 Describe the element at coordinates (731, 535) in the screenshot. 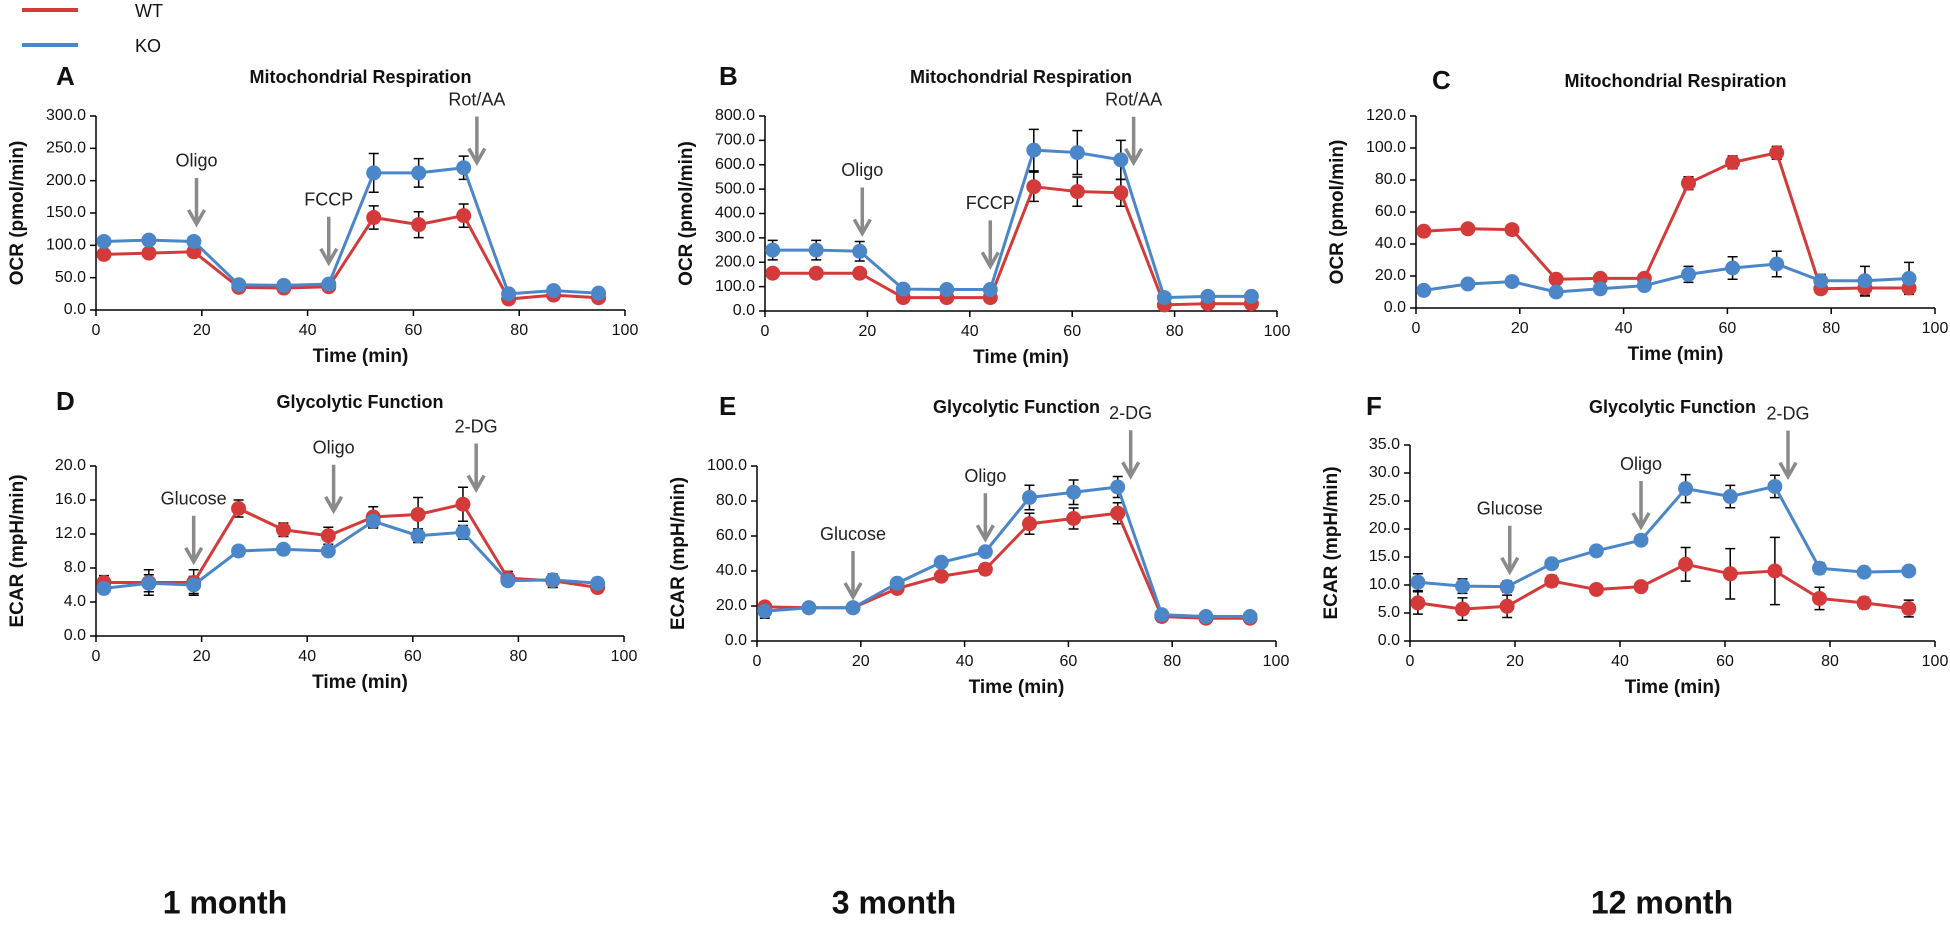

I see `y-tick-label: 60.0` at that location.